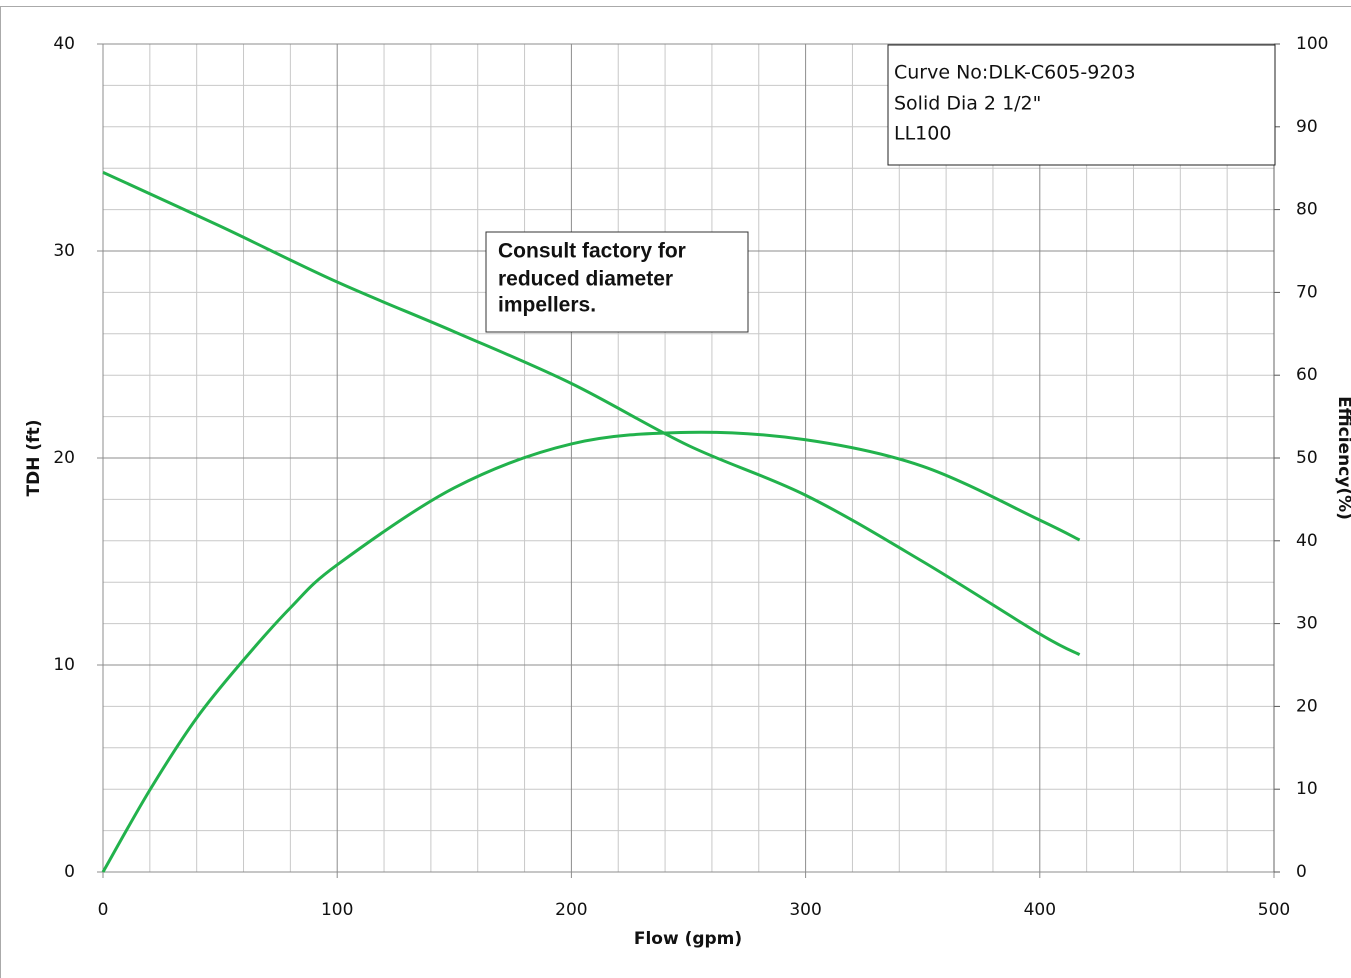 The image size is (1351, 978). What do you see at coordinates (337, 910) in the screenshot?
I see `x-tick-label: 100` at bounding box center [337, 910].